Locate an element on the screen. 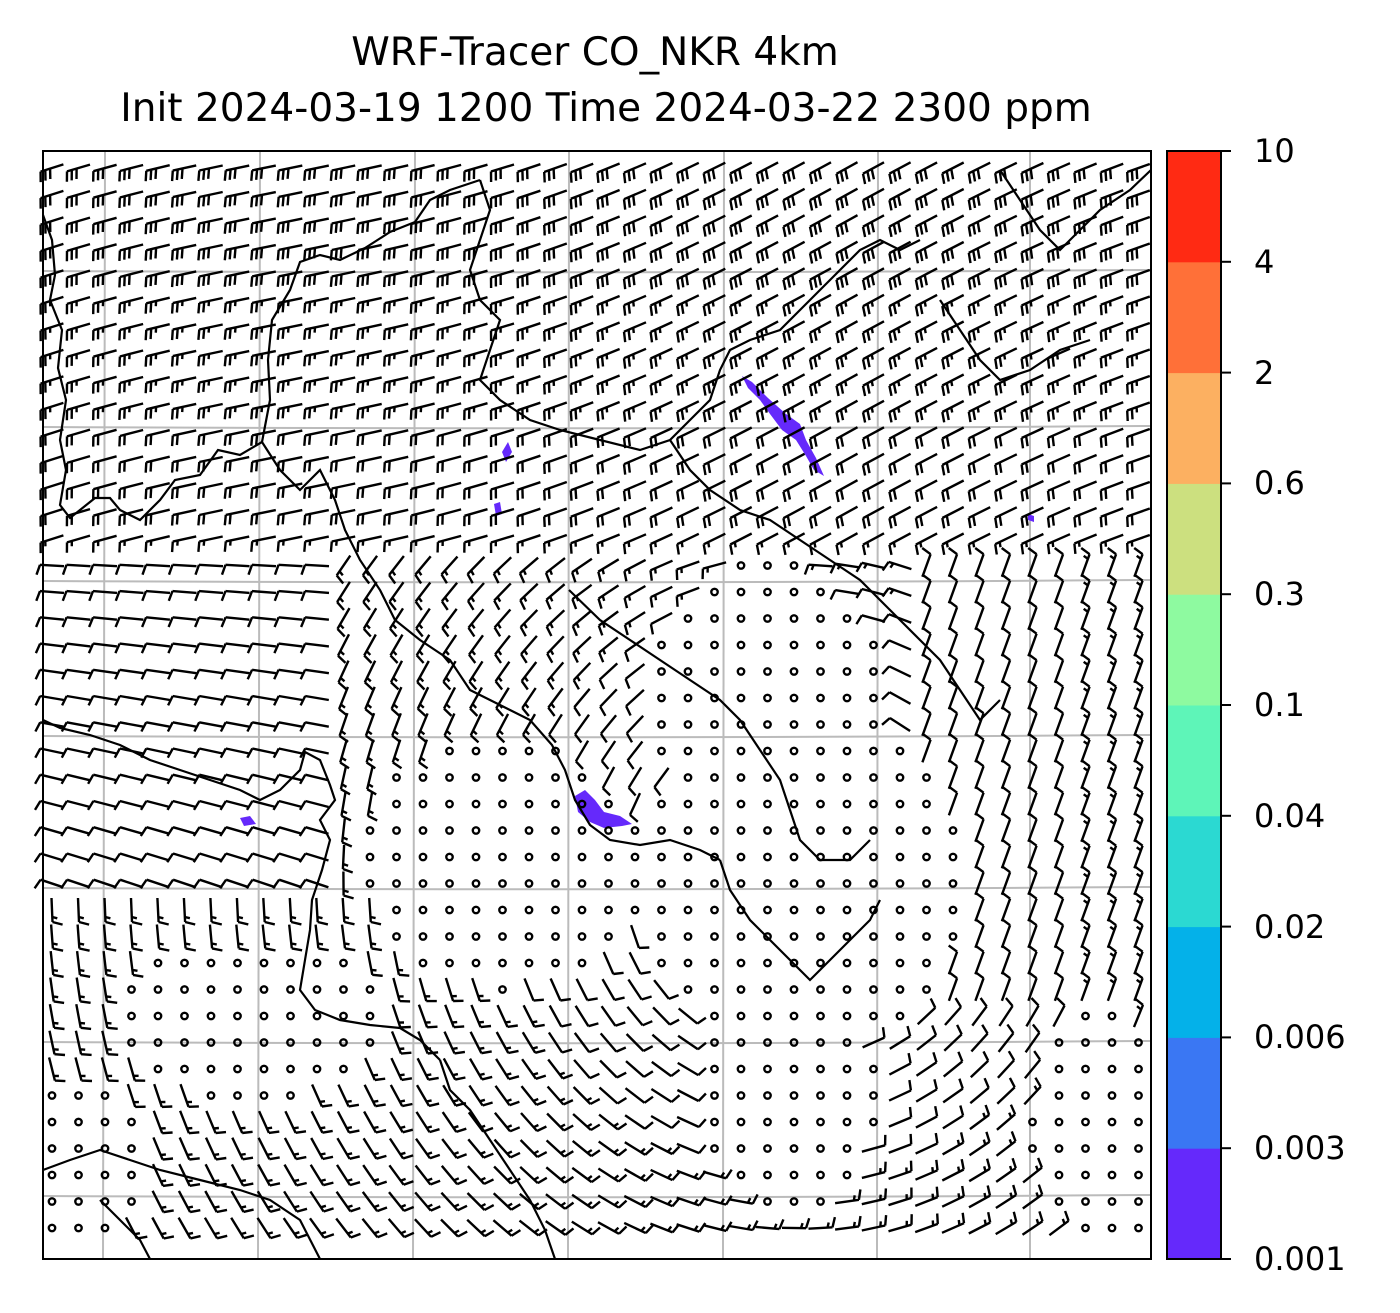  colorbar-tick-label: 0.003 is located at coordinates (1300, 1148).